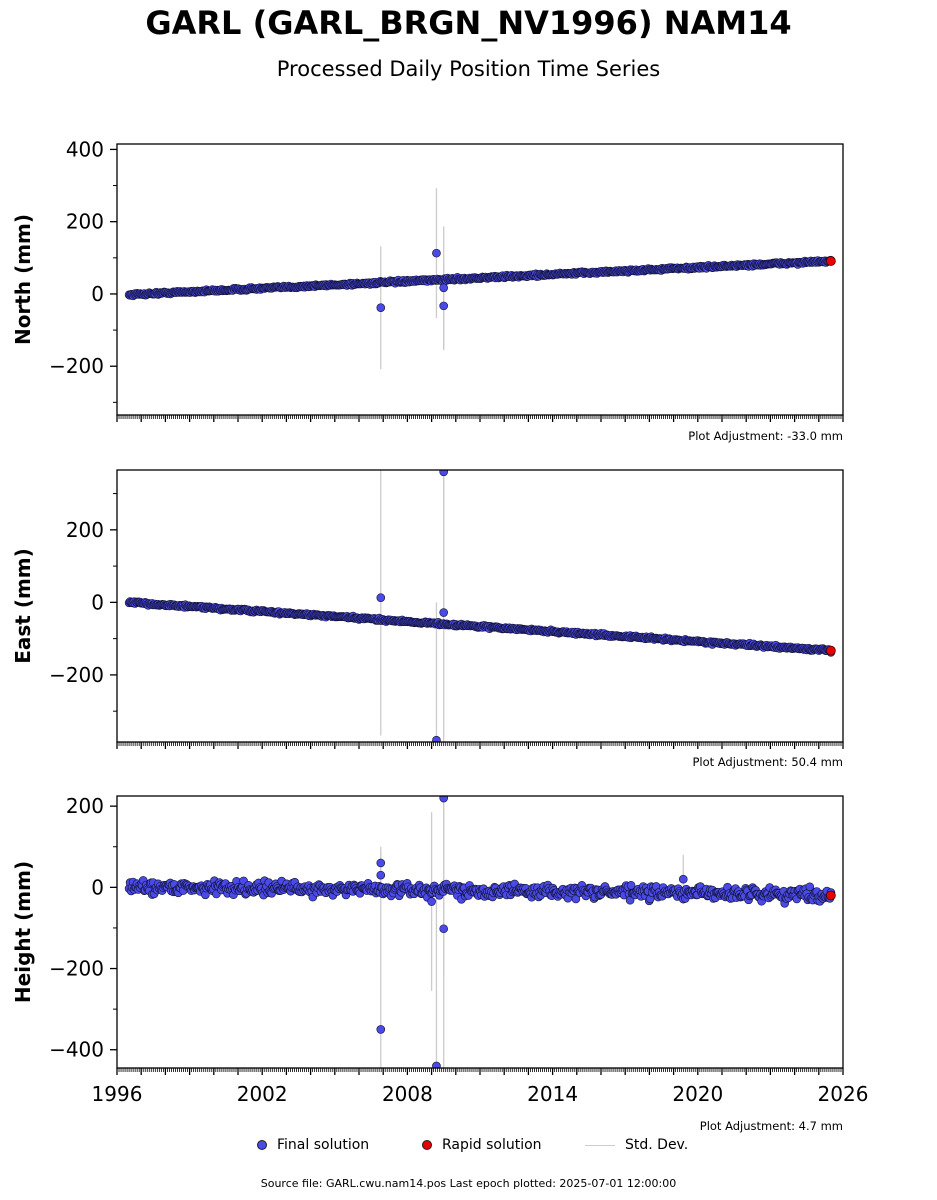 This screenshot has height=1200, width=937. What do you see at coordinates (552, 1094) in the screenshot?
I see `x-tick-label: 2014` at bounding box center [552, 1094].